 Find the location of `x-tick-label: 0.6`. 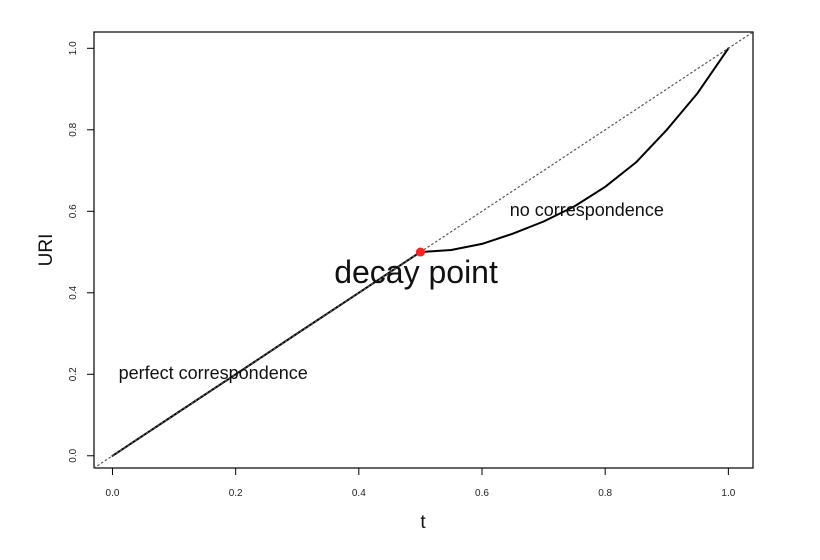

x-tick-label: 0.6 is located at coordinates (482, 493).